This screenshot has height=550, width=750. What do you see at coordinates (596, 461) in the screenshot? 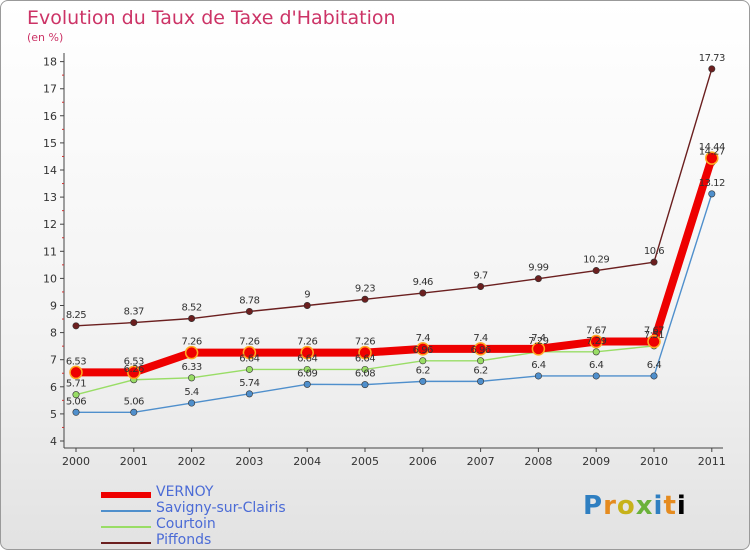
I see `x-tick-label: 2009` at bounding box center [596, 461].